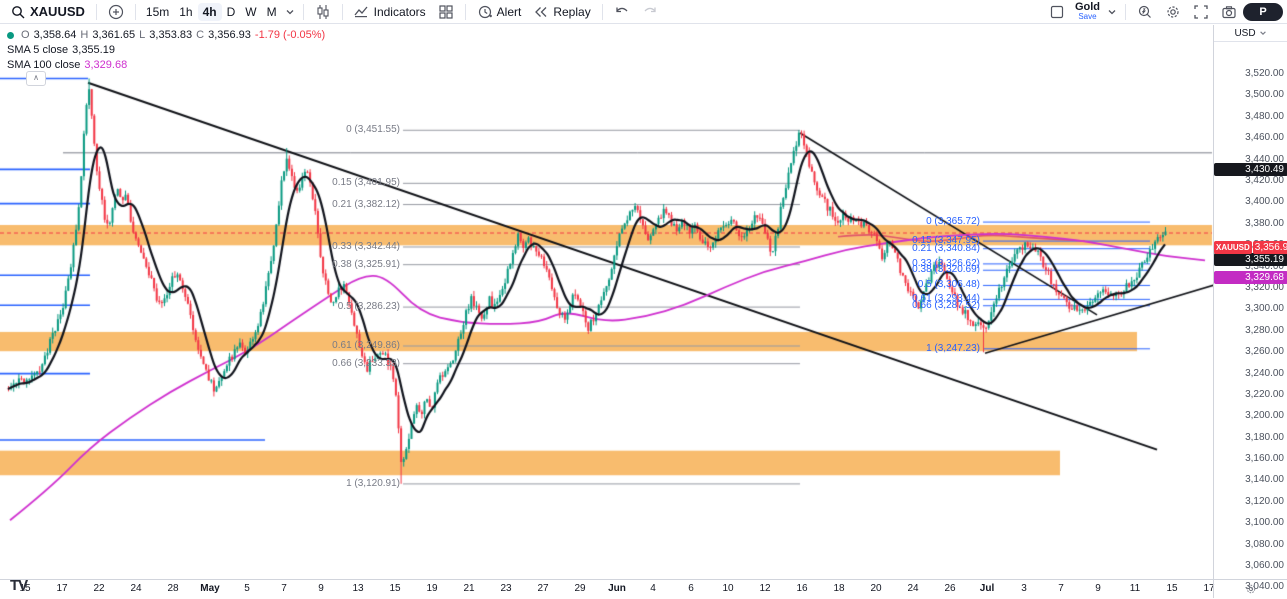 Image resolution: width=1287 pixels, height=599 pixels. I want to click on axis-settings-corner, so click(1250, 588).